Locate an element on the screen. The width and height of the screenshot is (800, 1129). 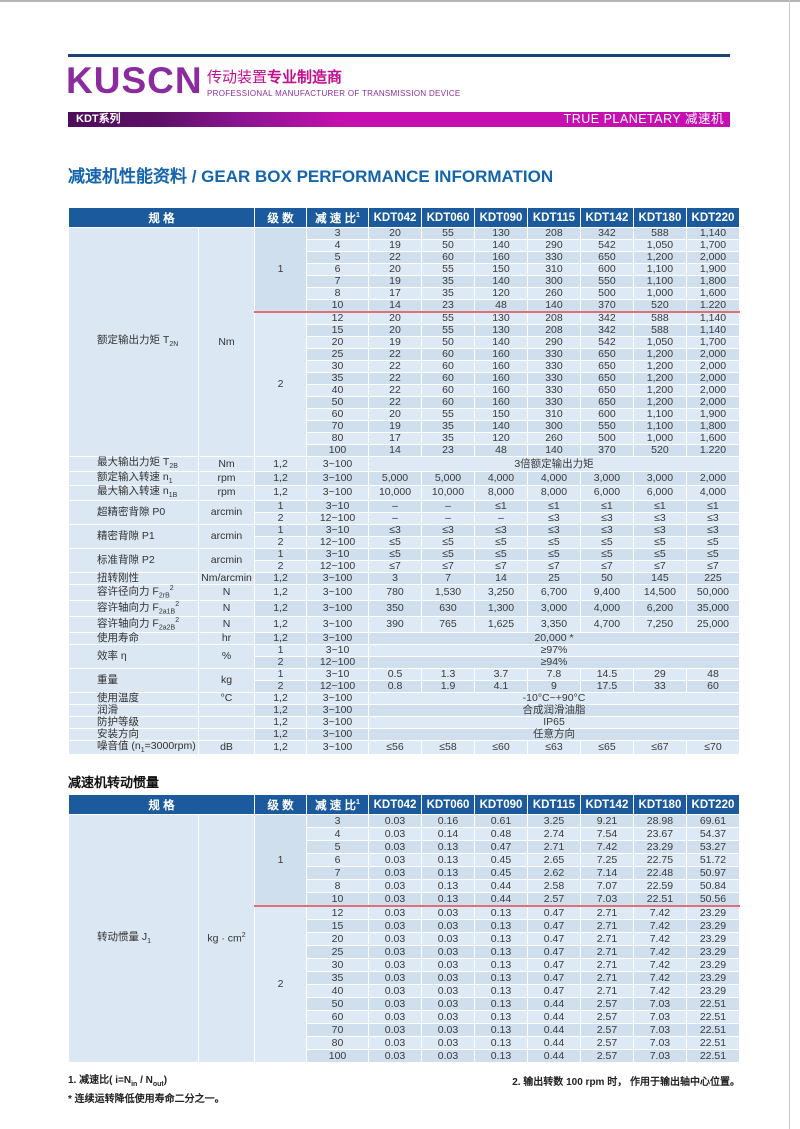
ratio-cell: 7 is located at coordinates (338, 282).